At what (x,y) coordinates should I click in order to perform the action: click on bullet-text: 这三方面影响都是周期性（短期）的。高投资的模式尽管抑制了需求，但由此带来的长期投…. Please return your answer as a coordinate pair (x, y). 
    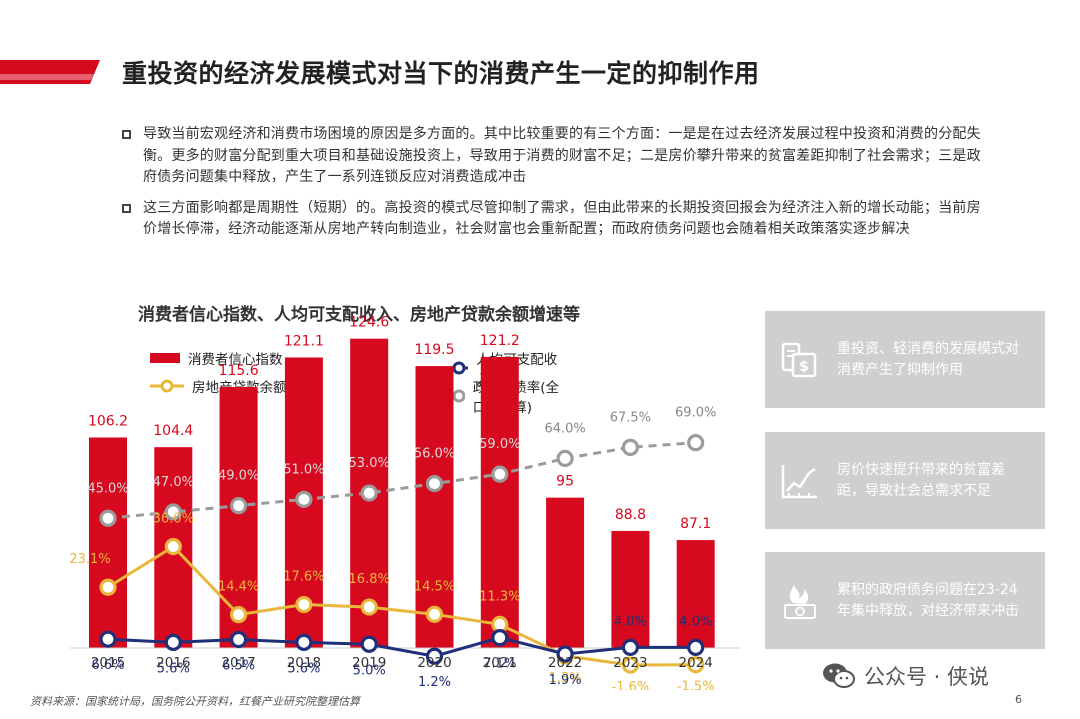
    Looking at the image, I should click on (562, 218).